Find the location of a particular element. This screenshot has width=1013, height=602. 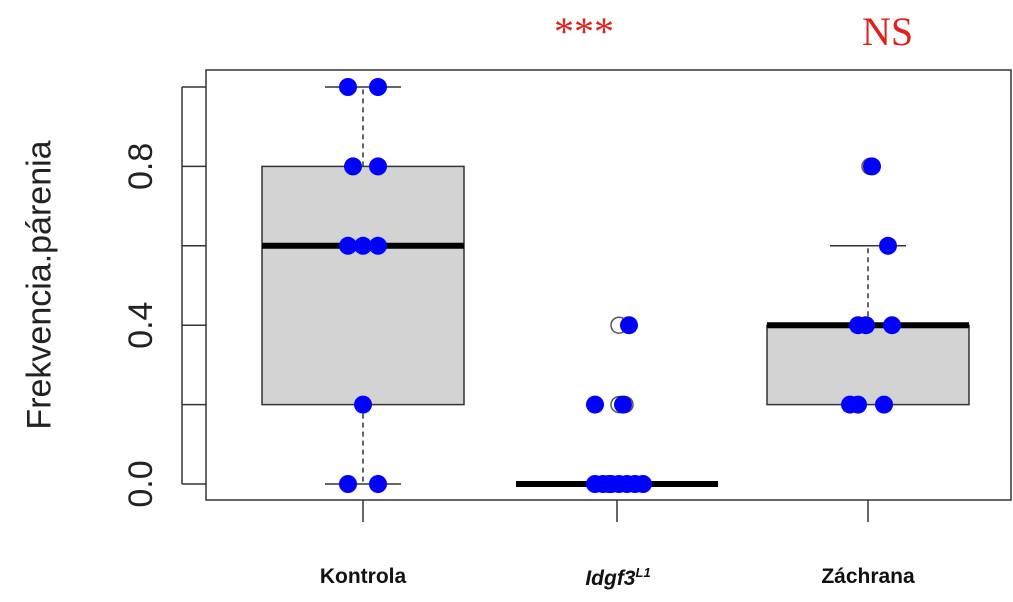

y-axis-label: Frekvencia.párenia is located at coordinates (39, 285).